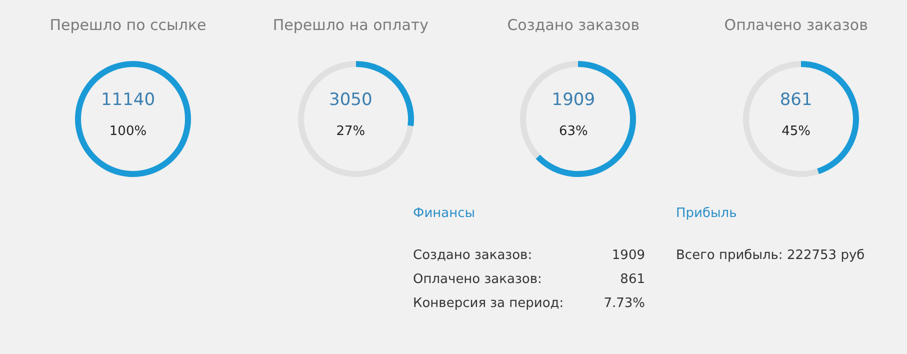 This screenshot has width=907, height=354. Describe the element at coordinates (624, 304) in the screenshot. I see `text: 7.73%` at that location.